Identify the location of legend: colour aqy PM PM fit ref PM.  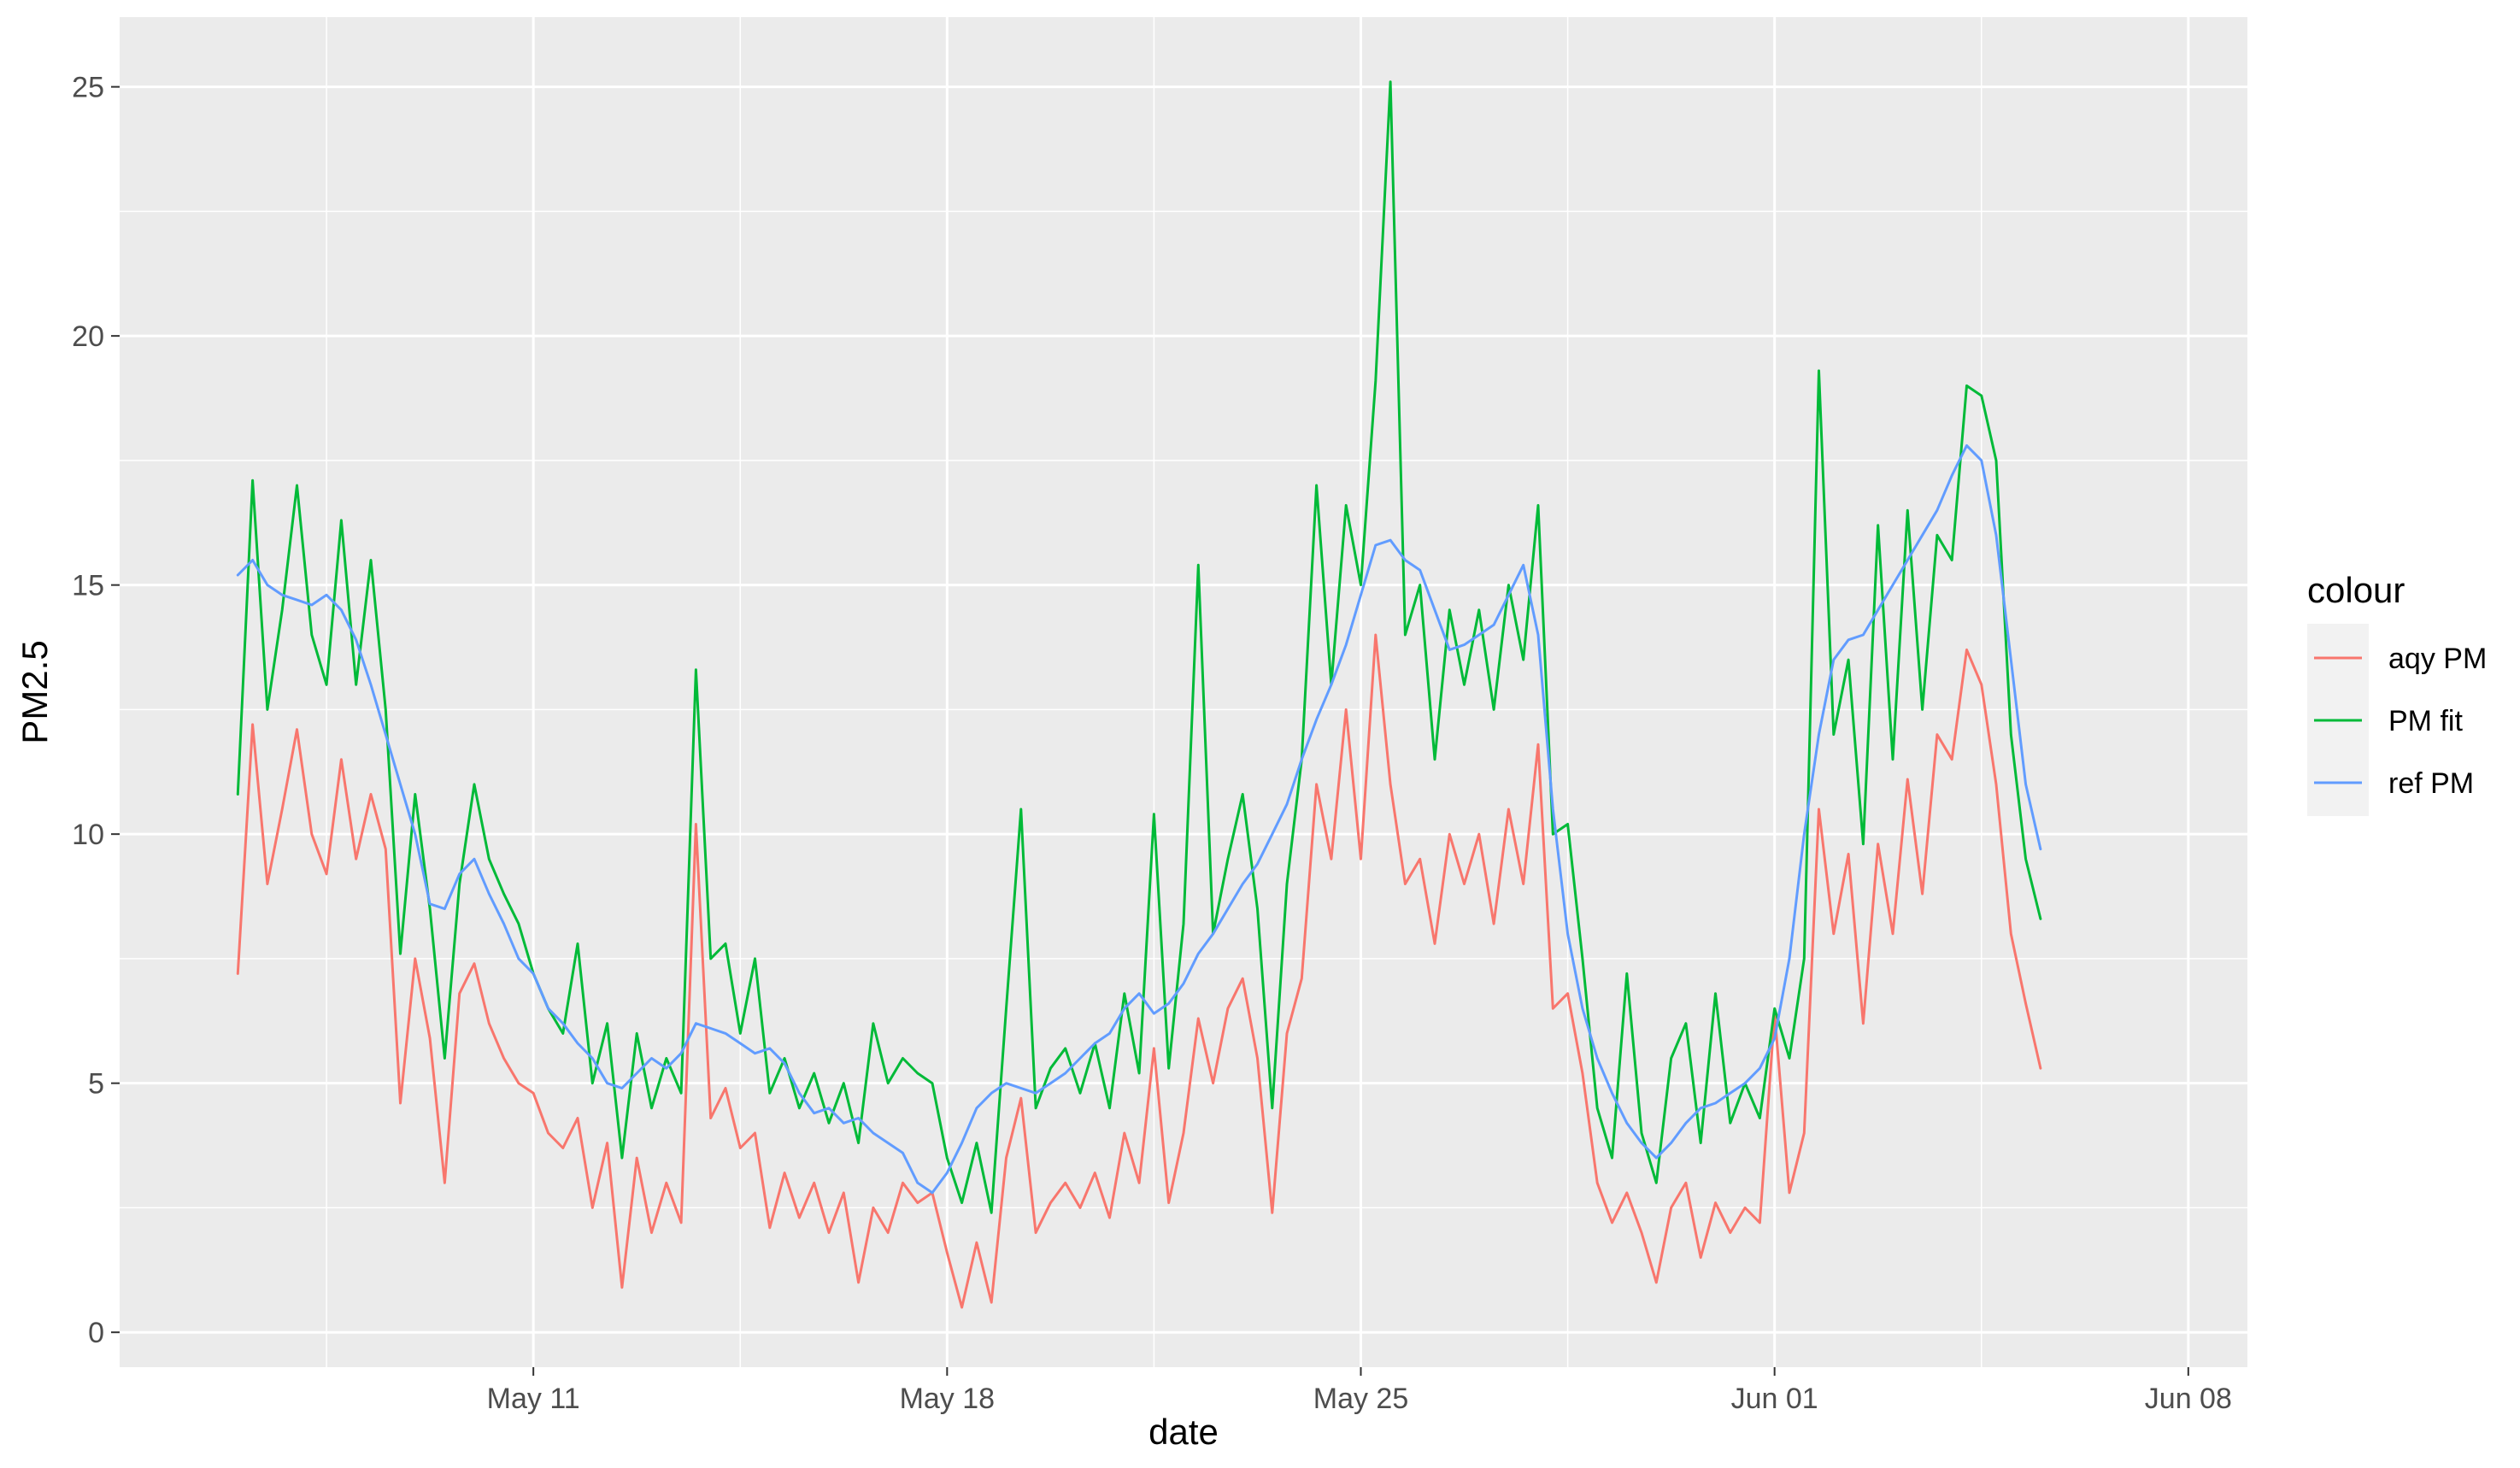
(2397, 693).